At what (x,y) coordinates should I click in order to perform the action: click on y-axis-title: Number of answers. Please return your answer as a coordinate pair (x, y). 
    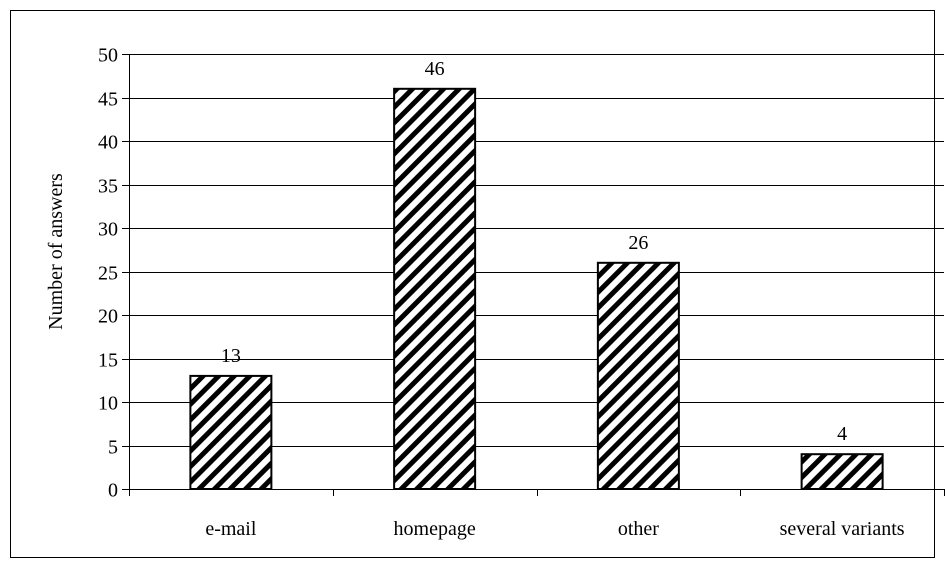
    Looking at the image, I should click on (56, 251).